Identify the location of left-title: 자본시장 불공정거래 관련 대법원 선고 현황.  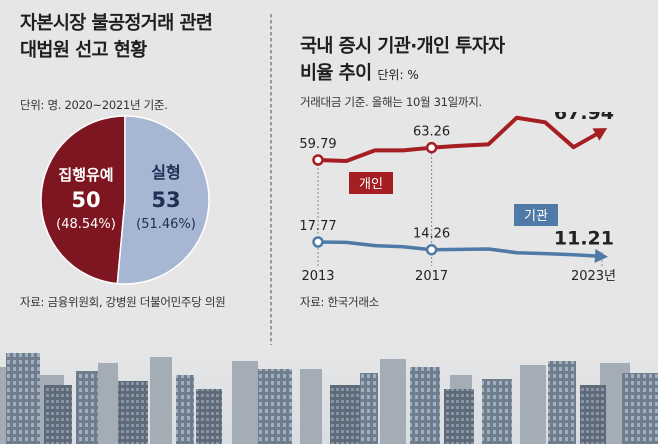
(116, 37).